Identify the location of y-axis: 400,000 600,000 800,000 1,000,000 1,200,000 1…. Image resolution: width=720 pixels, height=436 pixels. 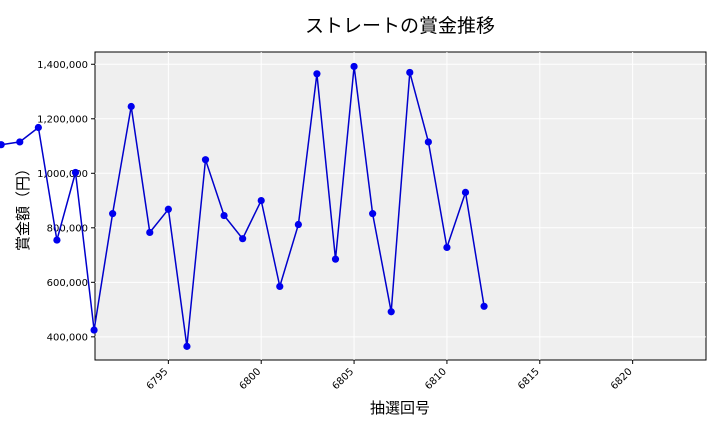
(66, 201).